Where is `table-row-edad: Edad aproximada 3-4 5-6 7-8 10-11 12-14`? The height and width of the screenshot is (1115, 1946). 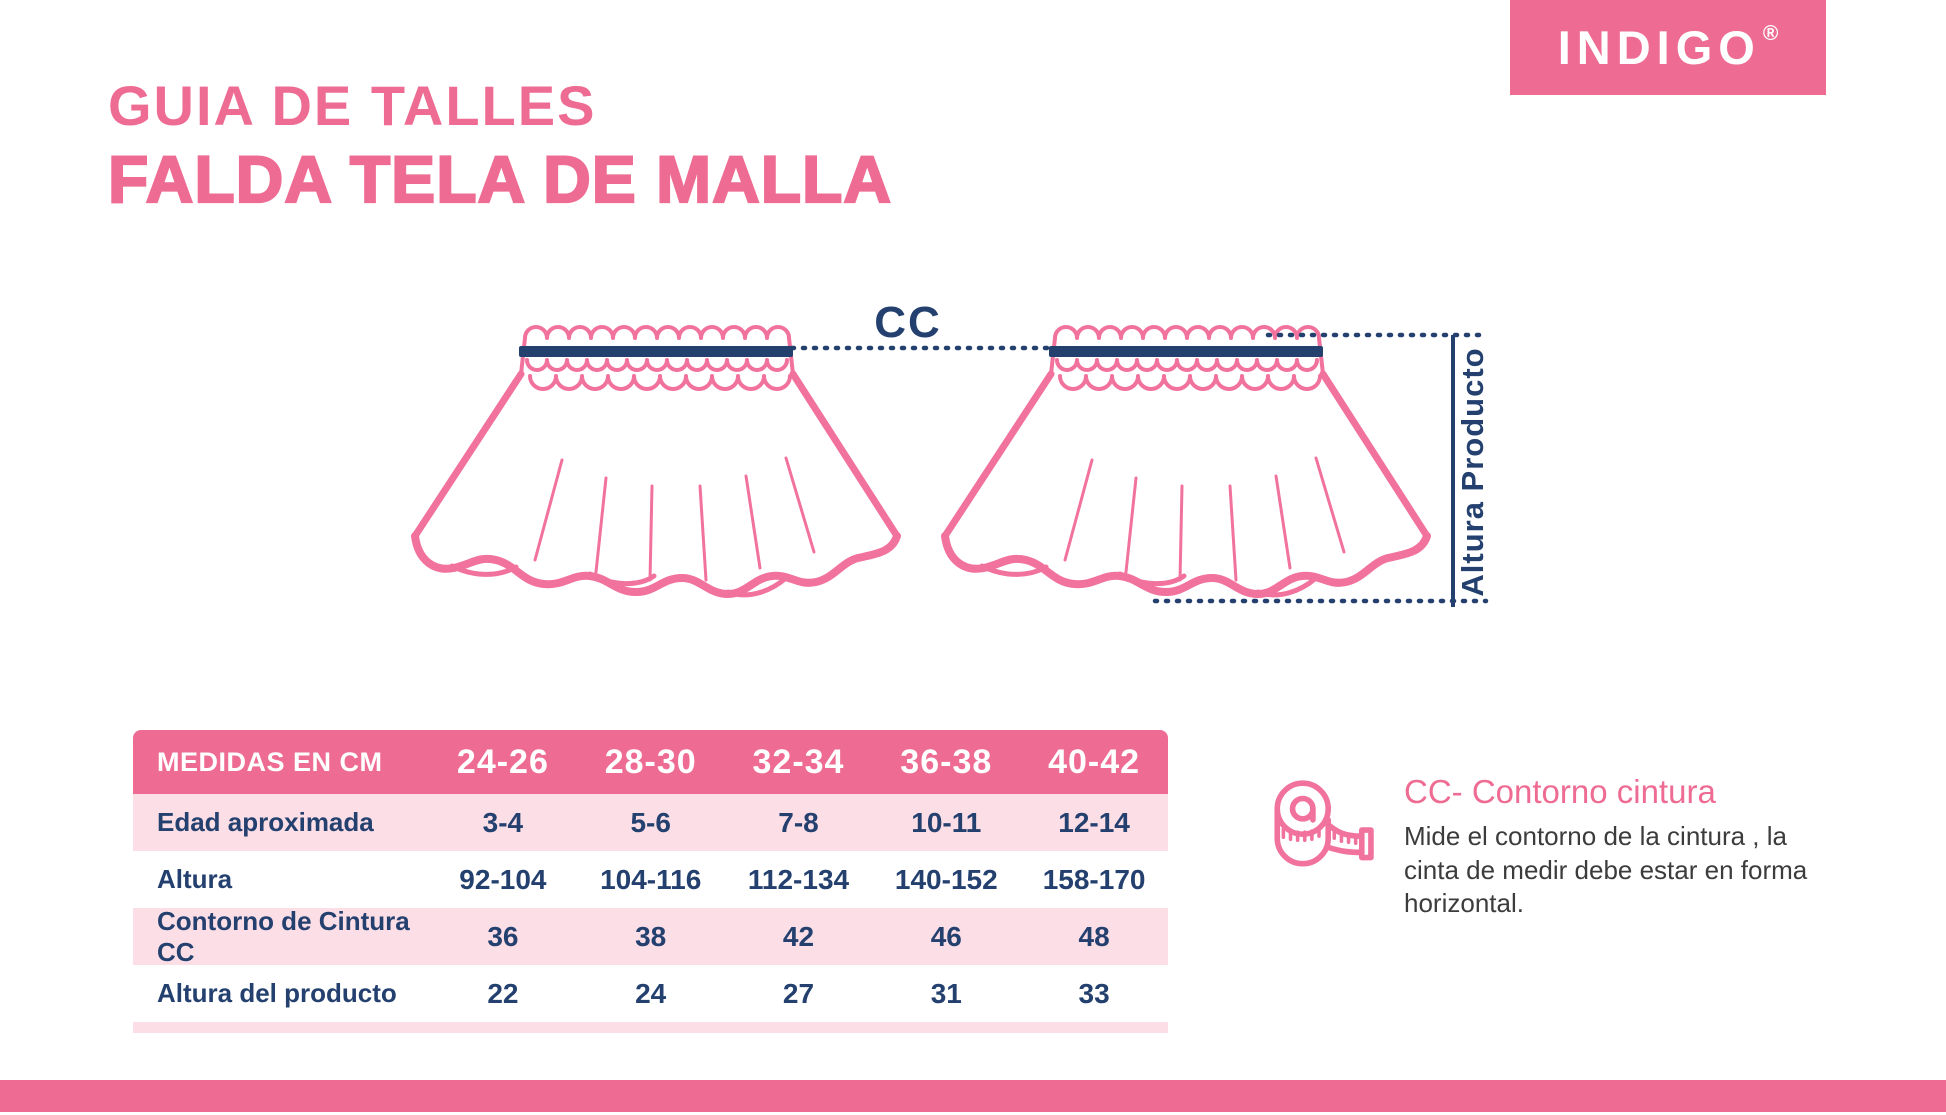 table-row-edad: Edad aproximada 3-4 5-6 7-8 10-11 12-14 is located at coordinates (650, 822).